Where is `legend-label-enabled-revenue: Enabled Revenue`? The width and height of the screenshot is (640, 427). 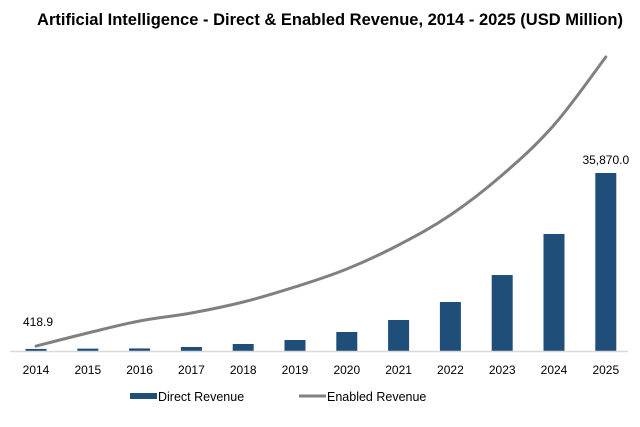 legend-label-enabled-revenue: Enabled Revenue is located at coordinates (376, 397).